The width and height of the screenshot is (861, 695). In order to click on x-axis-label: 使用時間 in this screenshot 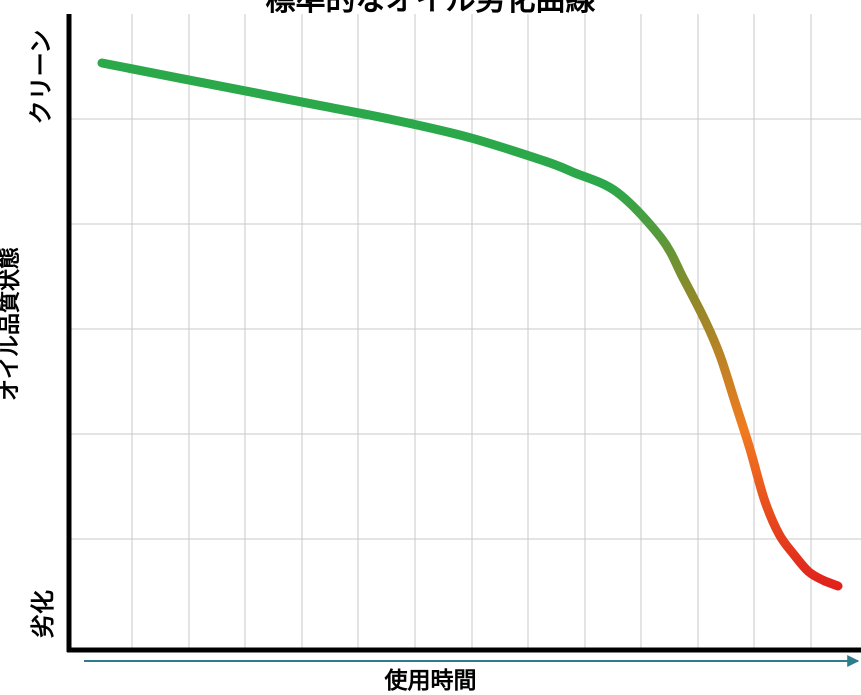, I will do `click(430, 681)`.